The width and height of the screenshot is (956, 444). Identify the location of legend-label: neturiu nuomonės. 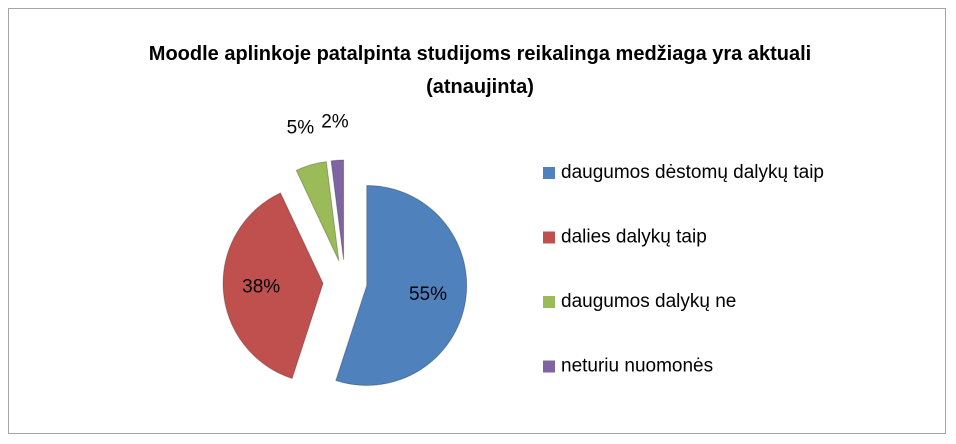
(637, 366).